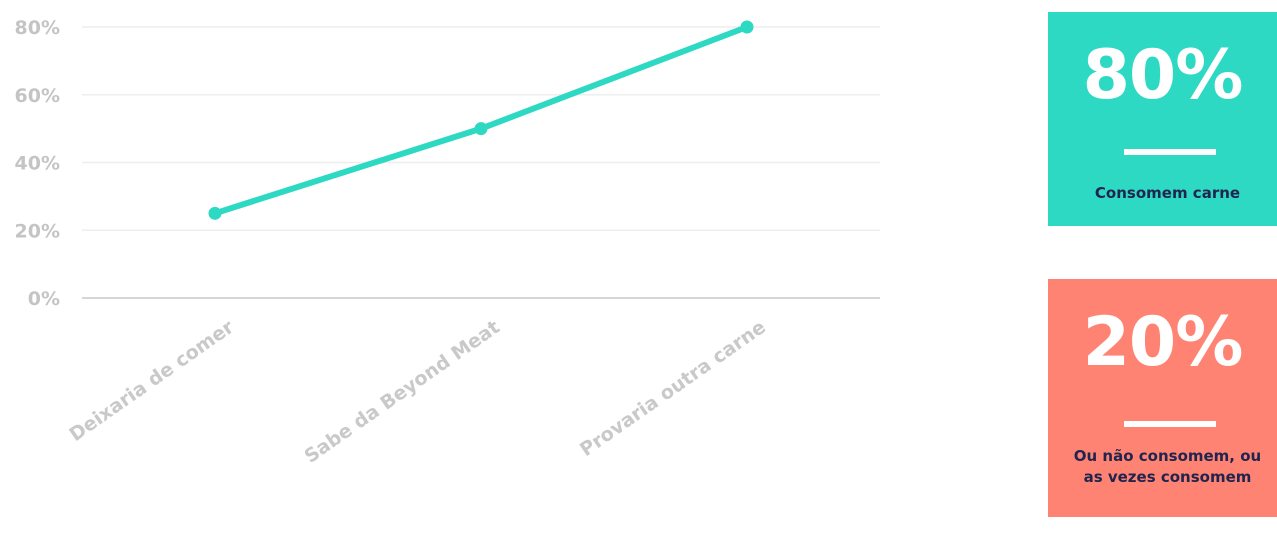  What do you see at coordinates (1162, 119) in the screenshot?
I see `stat-card-meat-eaters: 80% Consomem carne` at bounding box center [1162, 119].